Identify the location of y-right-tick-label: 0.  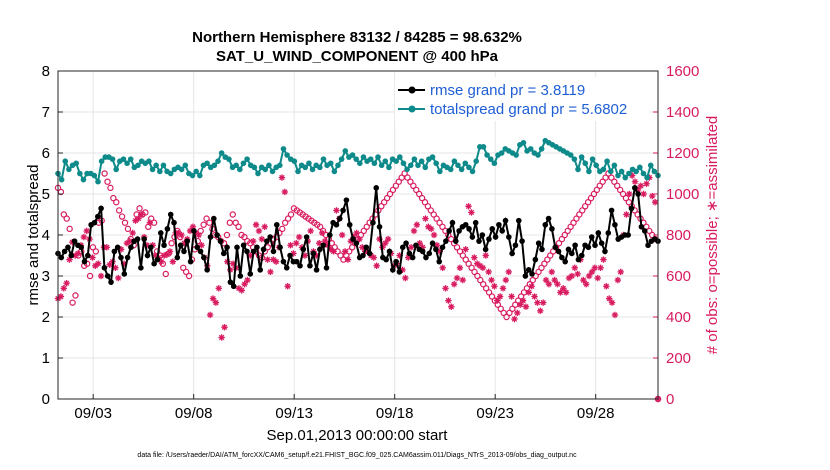
(670, 399).